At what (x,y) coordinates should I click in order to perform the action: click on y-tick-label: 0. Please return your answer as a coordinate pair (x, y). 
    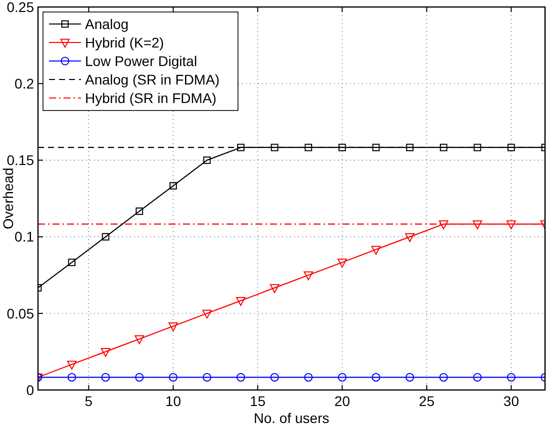
    Looking at the image, I should click on (30, 390).